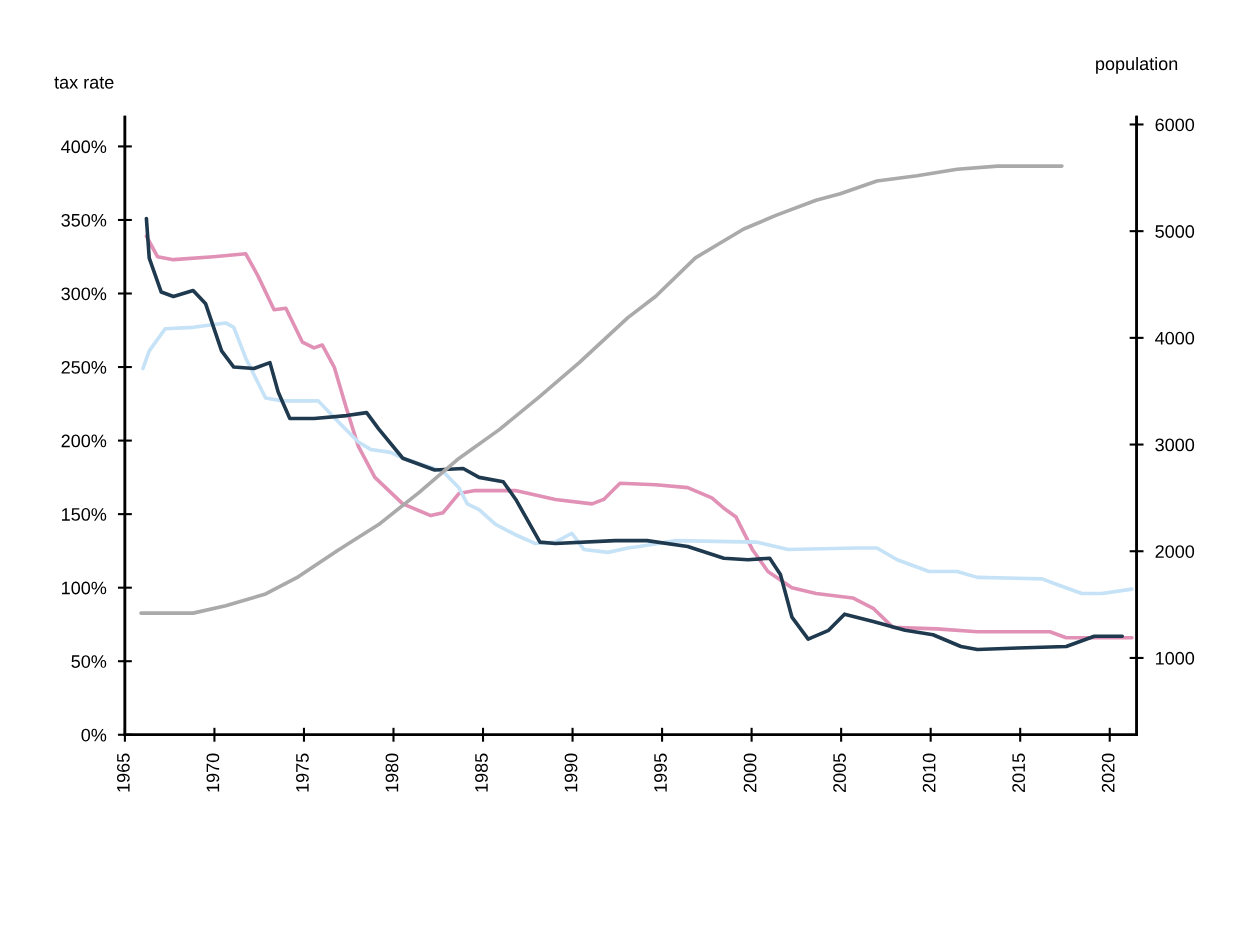 This screenshot has width=1249, height=936. Describe the element at coordinates (481, 772) in the screenshot. I see `x-tick-label: 1985` at that location.